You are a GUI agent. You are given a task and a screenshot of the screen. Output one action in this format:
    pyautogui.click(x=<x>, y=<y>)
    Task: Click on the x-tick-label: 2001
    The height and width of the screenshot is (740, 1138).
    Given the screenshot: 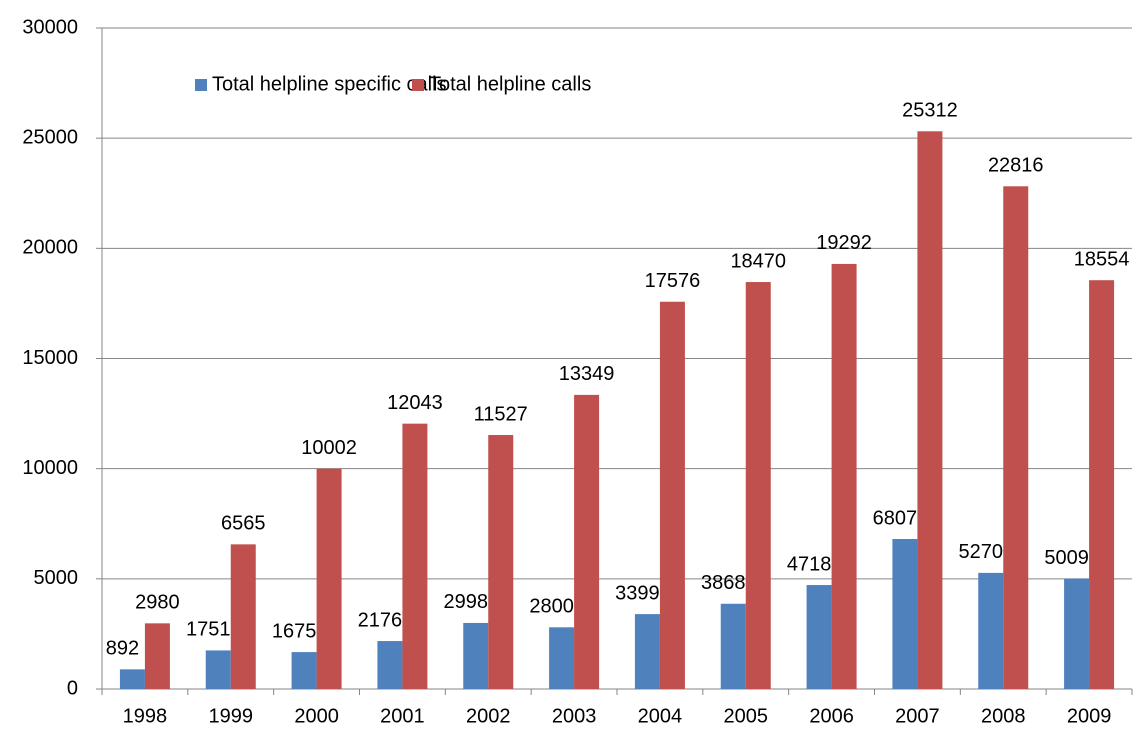 What is the action you would take?
    pyautogui.click(x=402, y=716)
    